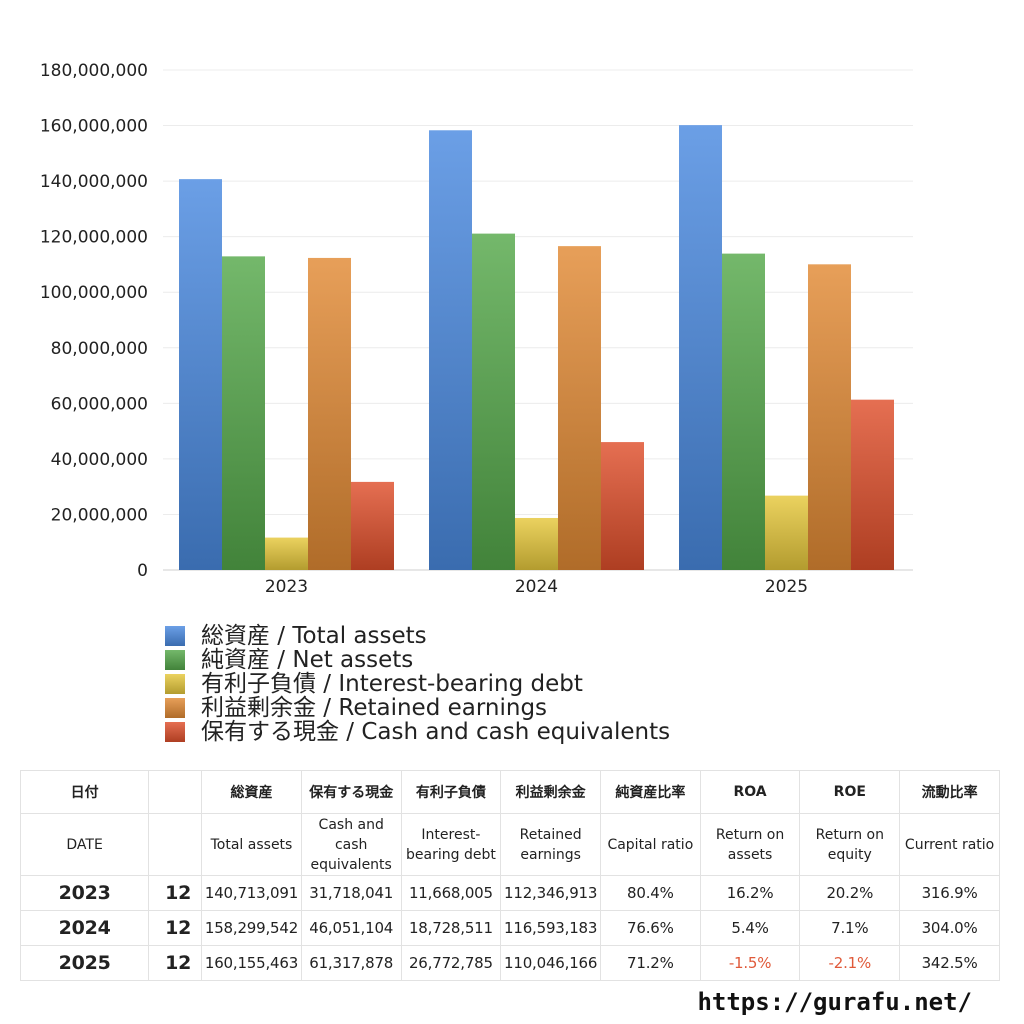  I want to click on header-roe: ROE, so click(850, 792).